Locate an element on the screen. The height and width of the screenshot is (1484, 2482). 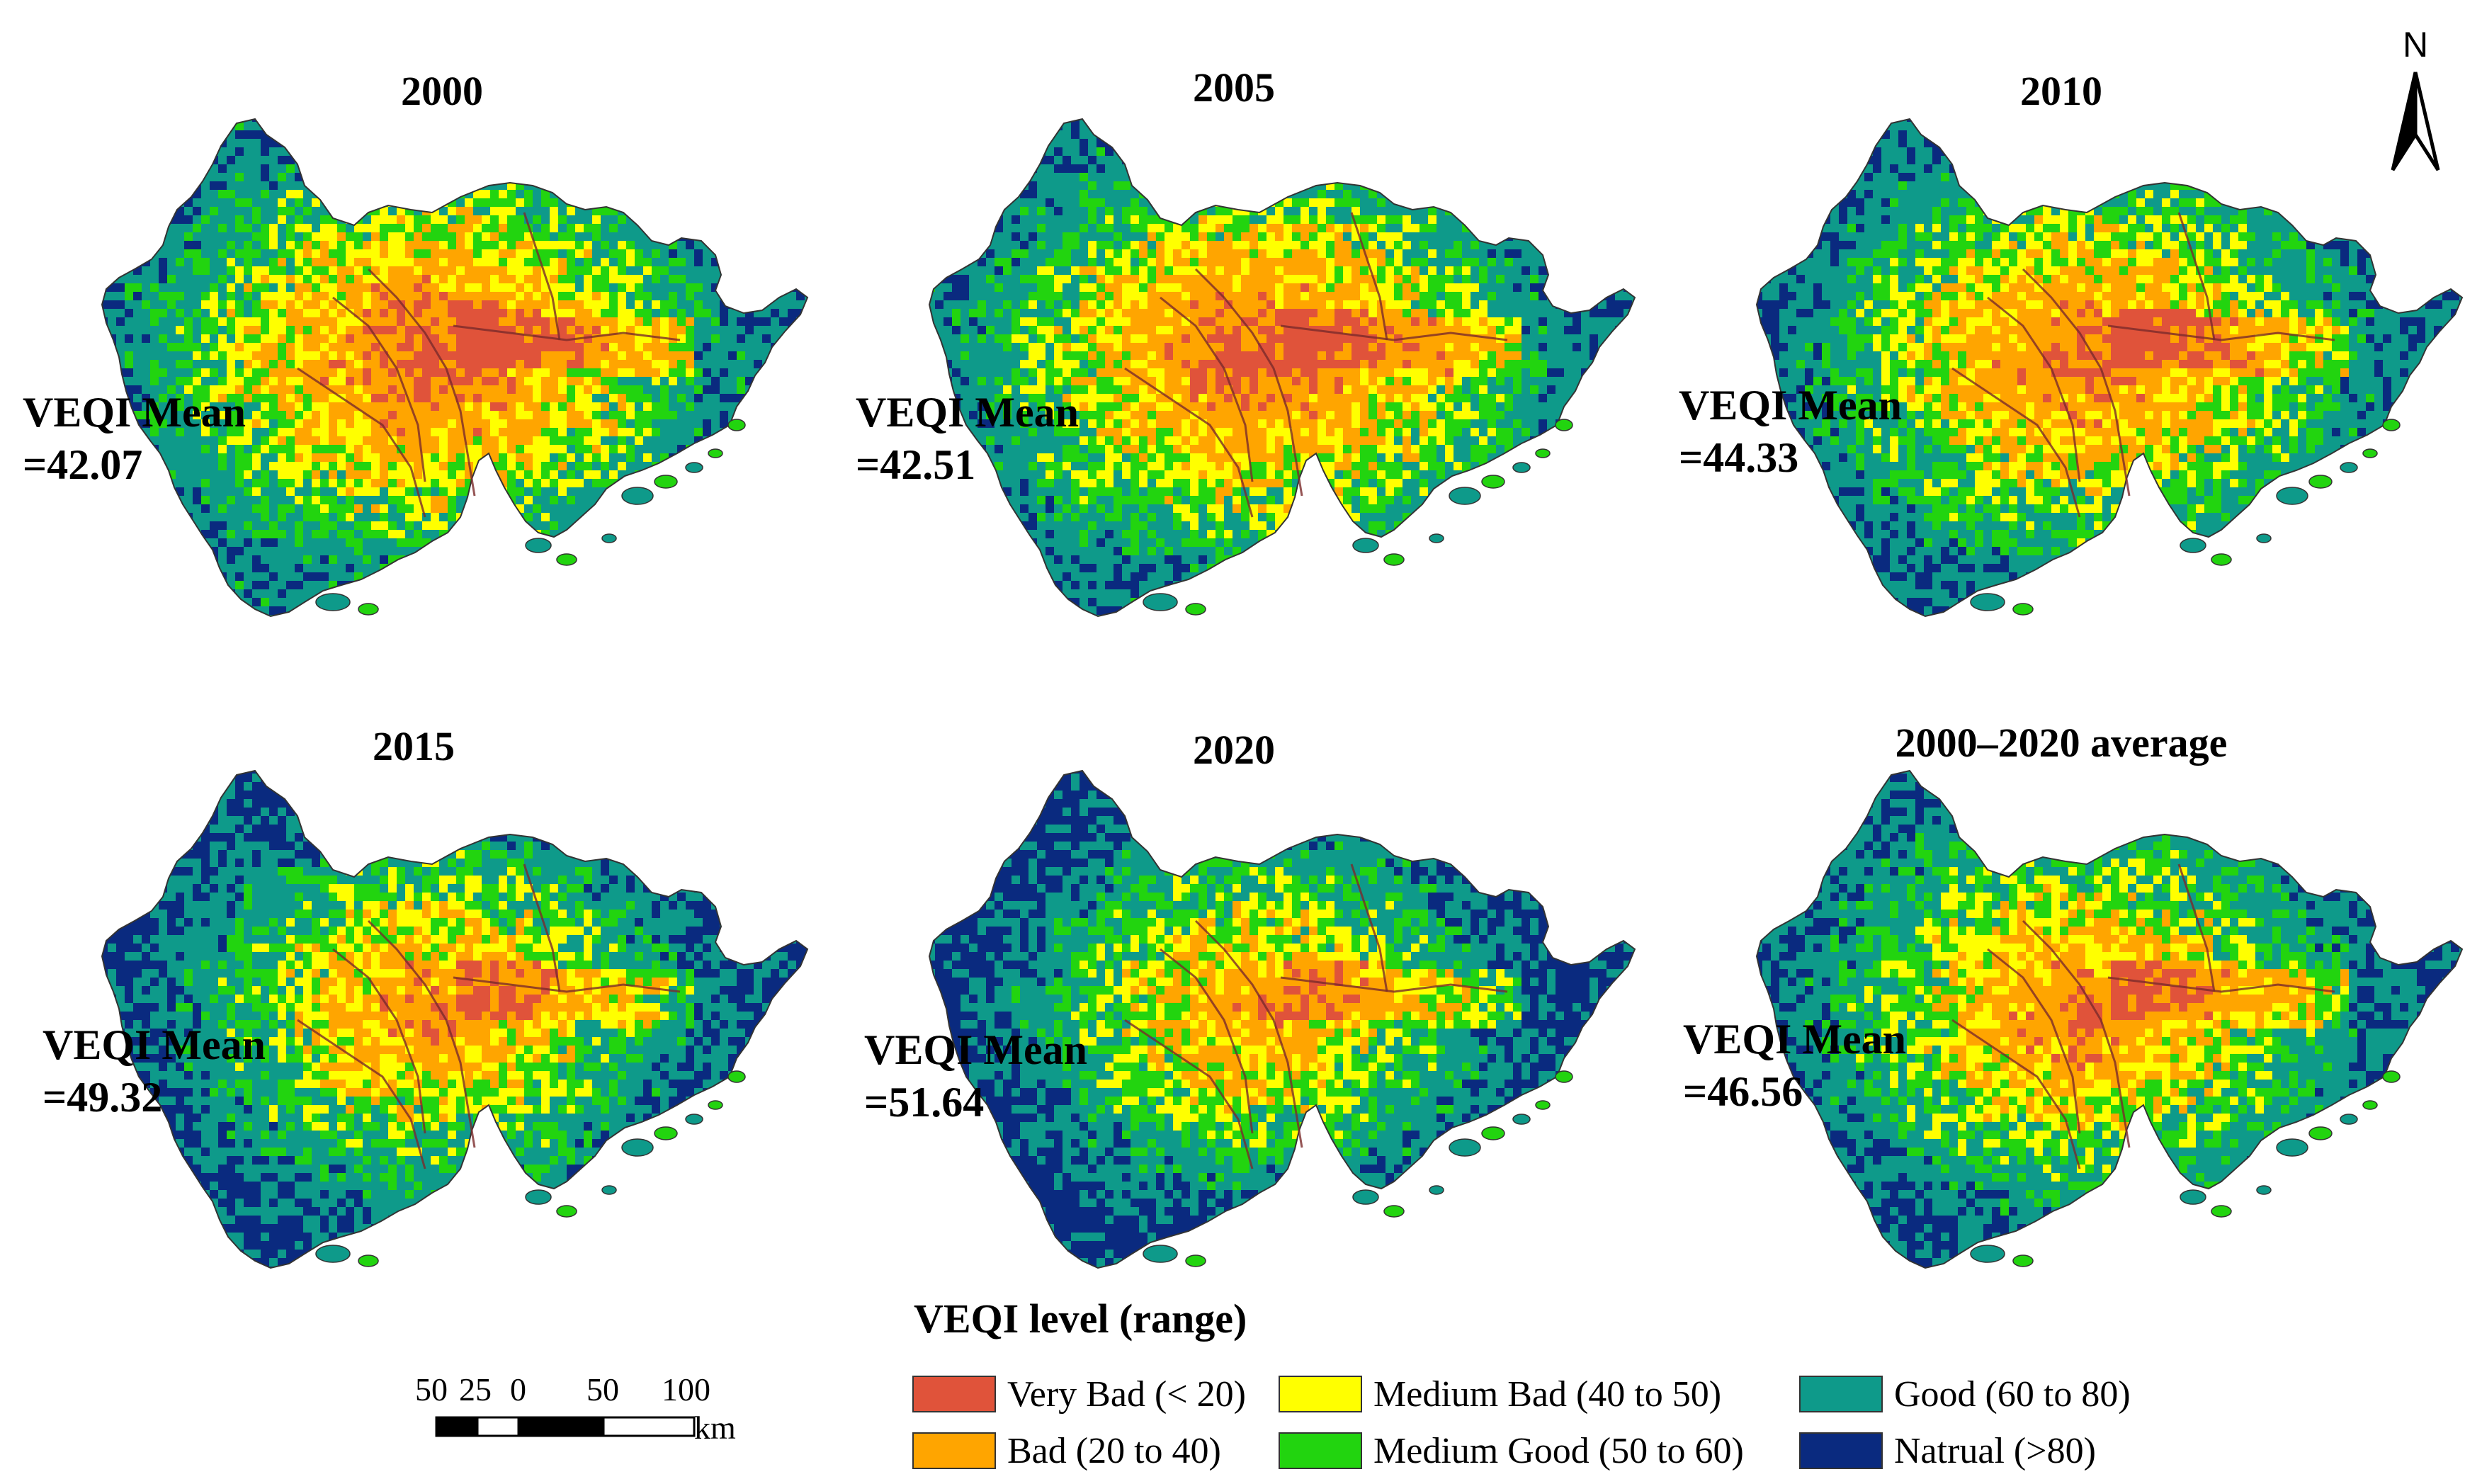
legend-item-medium-bad: Medium Bad (40 to 50) is located at coordinates (1500, 1394).